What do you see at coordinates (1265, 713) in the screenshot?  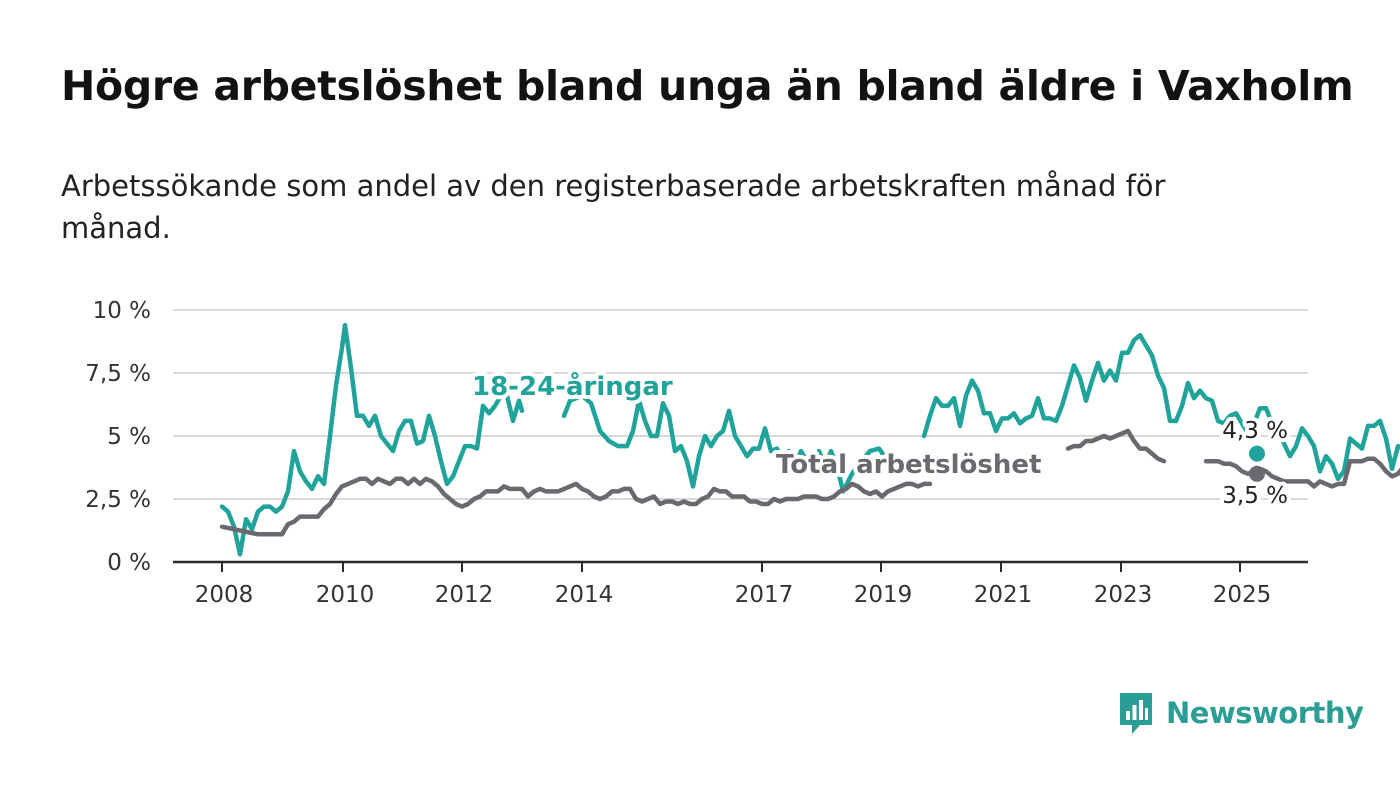 I see `brand-name: Newsworthy` at bounding box center [1265, 713].